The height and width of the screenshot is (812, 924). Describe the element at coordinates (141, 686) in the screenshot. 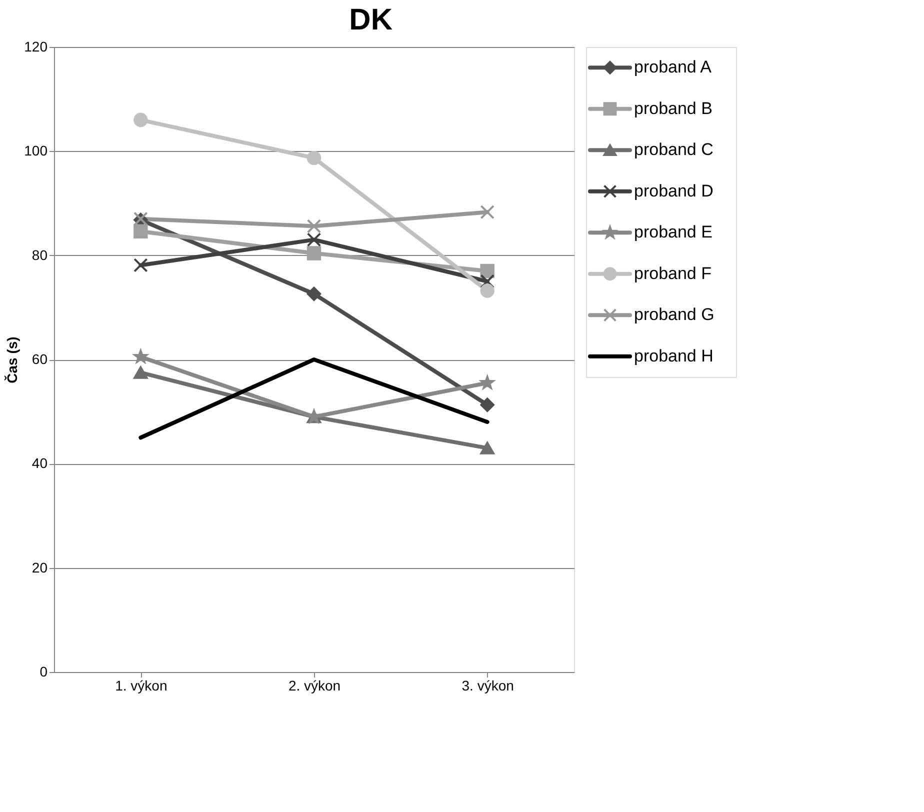

I see `x-tick-label: 1. výkon` at that location.